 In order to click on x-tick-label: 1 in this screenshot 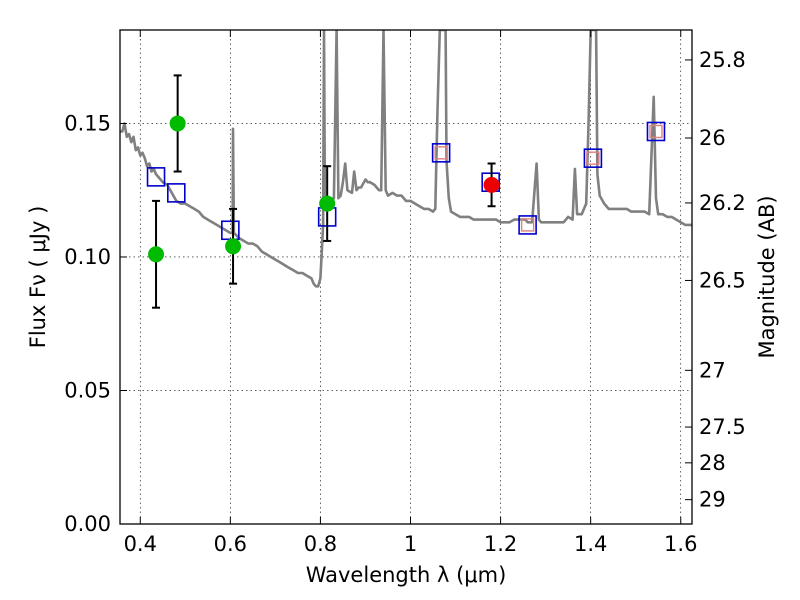, I will do `click(410, 544)`.